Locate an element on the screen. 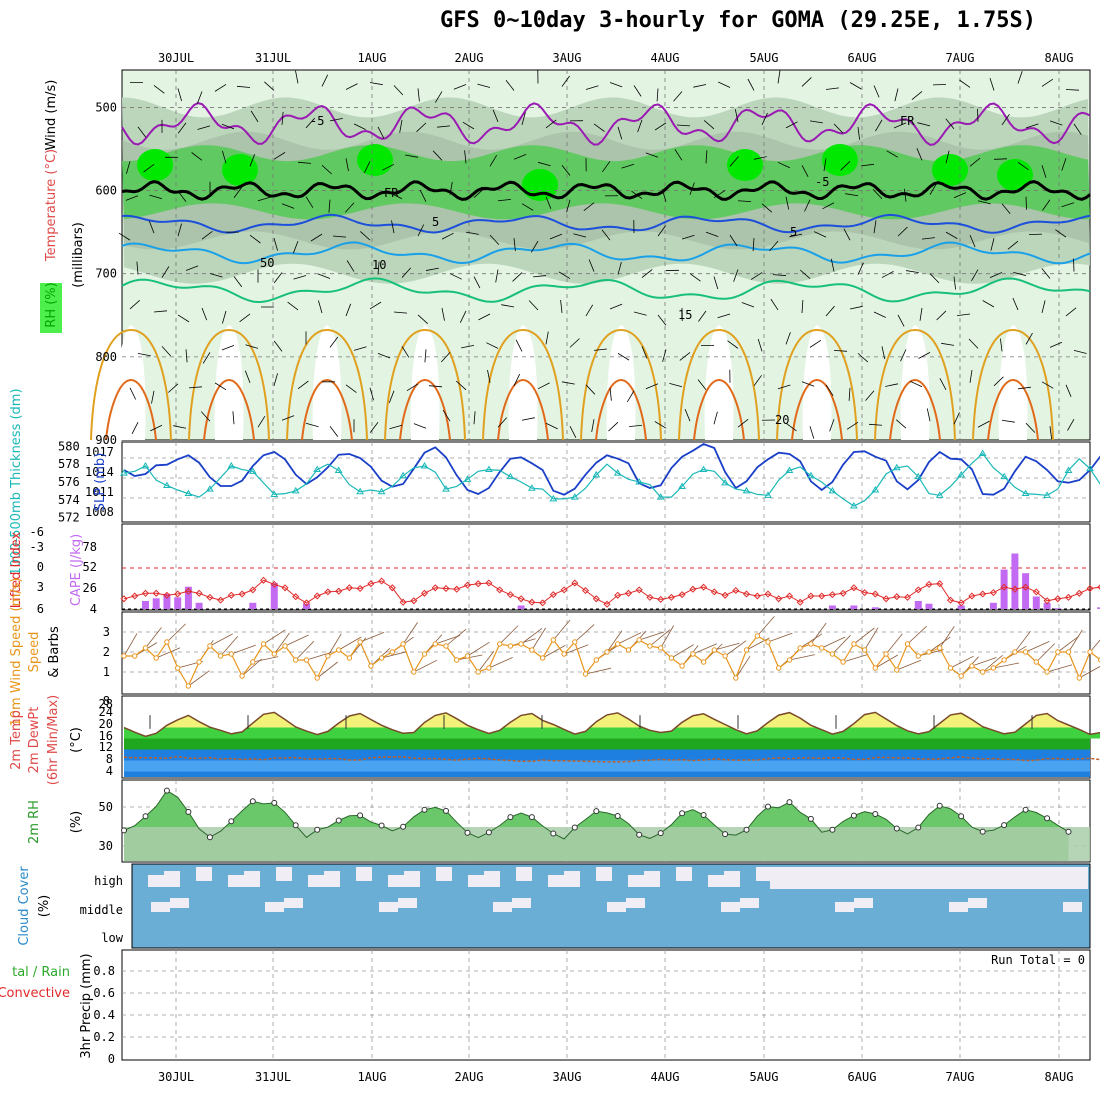 The image size is (1100, 1100). wind-label: Wind (m/s) is located at coordinates (51, 115).